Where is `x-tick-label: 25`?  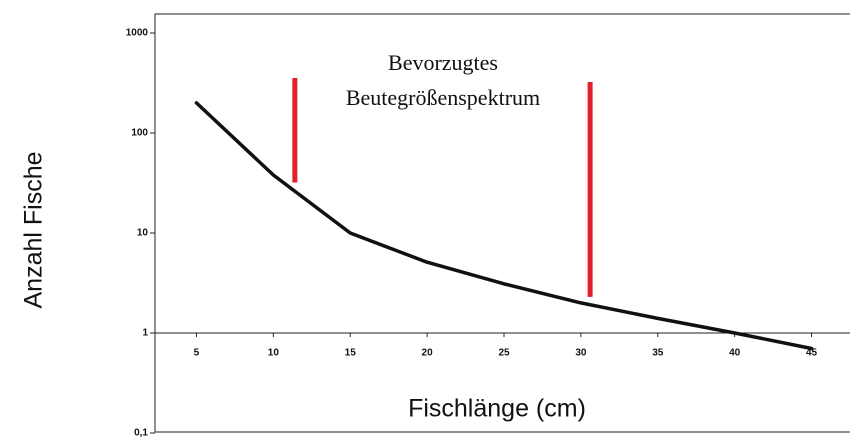
x-tick-label: 25 is located at coordinates (504, 353).